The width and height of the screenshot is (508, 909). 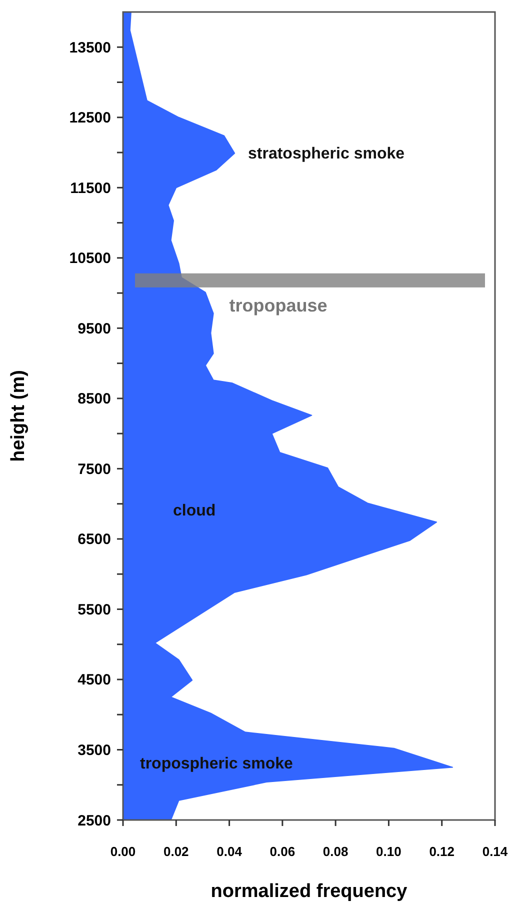 What do you see at coordinates (90, 47) in the screenshot?
I see `y-tick-label: 13500` at bounding box center [90, 47].